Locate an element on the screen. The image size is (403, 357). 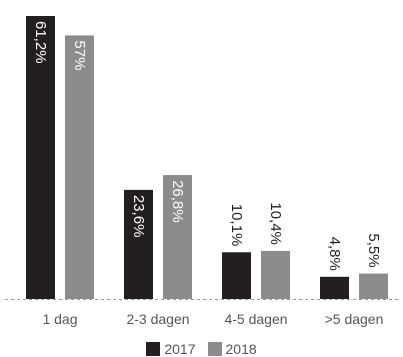
legend-item-2018: 2018 is located at coordinates (232, 349).